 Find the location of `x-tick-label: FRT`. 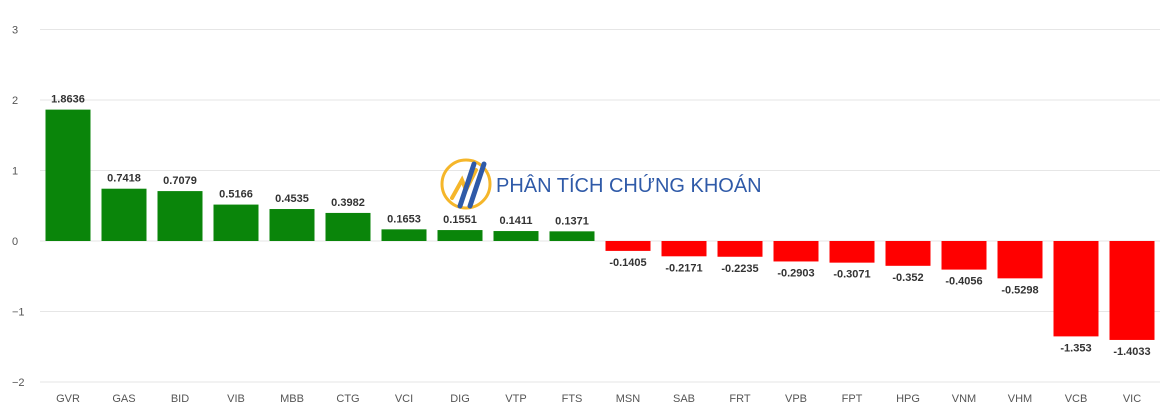

x-tick-label: FRT is located at coordinates (739, 399).